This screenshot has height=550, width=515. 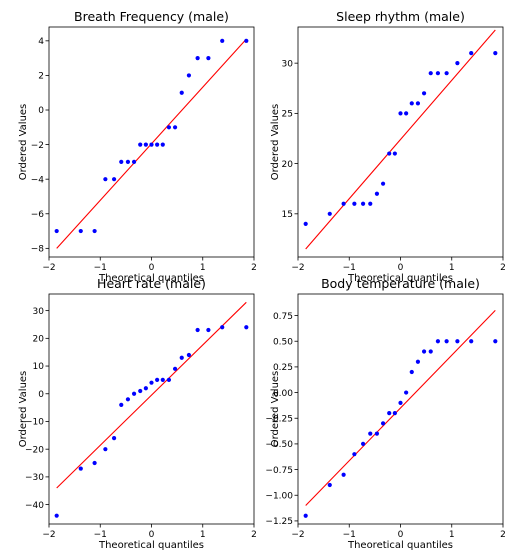 What do you see at coordinates (151, 283) in the screenshot?
I see `panel-title: Heart rate (male)` at bounding box center [151, 283].